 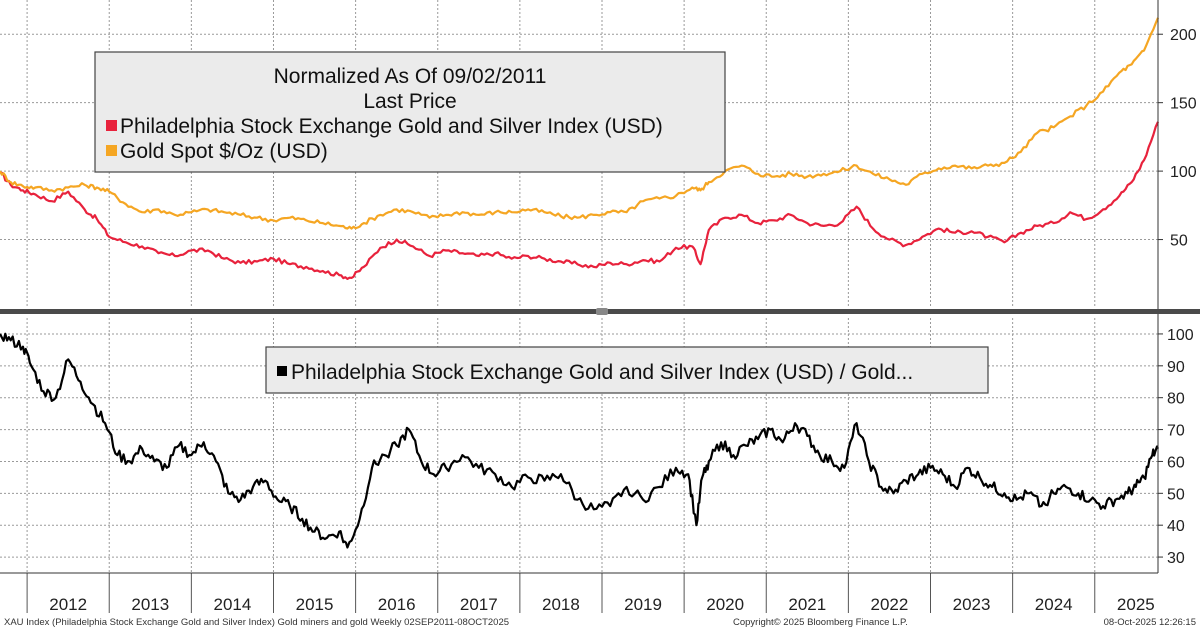 I want to click on x-tick-label: 2015, so click(x=315, y=604).